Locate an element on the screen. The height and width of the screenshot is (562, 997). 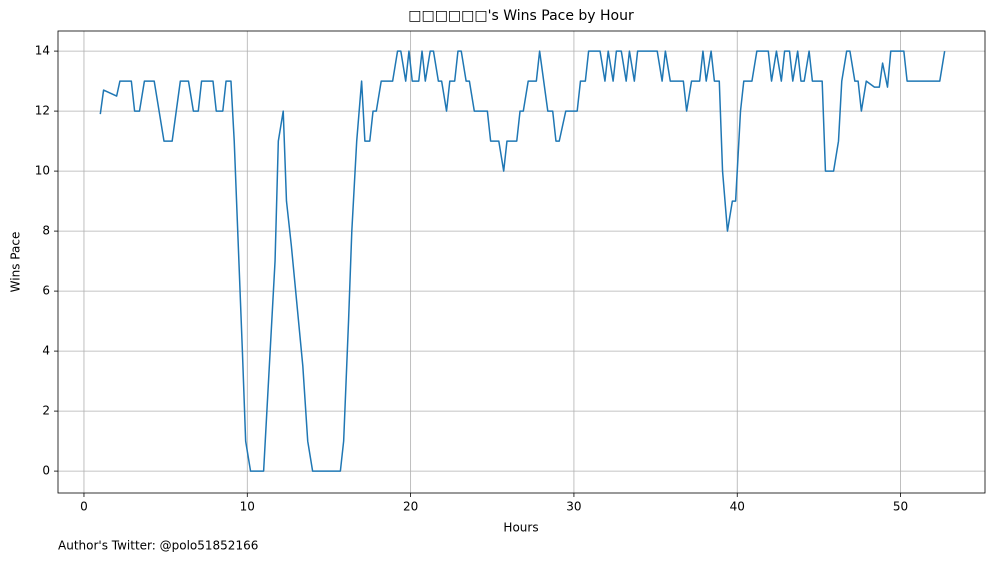
x-tick-label: 40 is located at coordinates (737, 507).